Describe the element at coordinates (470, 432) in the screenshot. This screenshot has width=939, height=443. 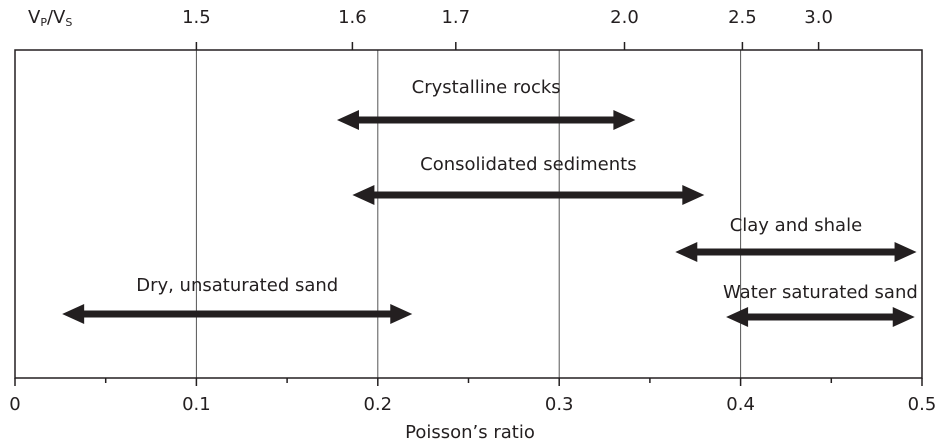
I see `x-axis-label: Poisson’s ratio` at that location.